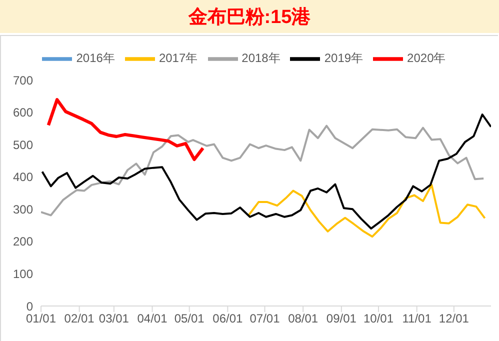 The image size is (499, 341). Describe the element at coordinates (261, 58) in the screenshot. I see `legend-label: 2018年` at that location.